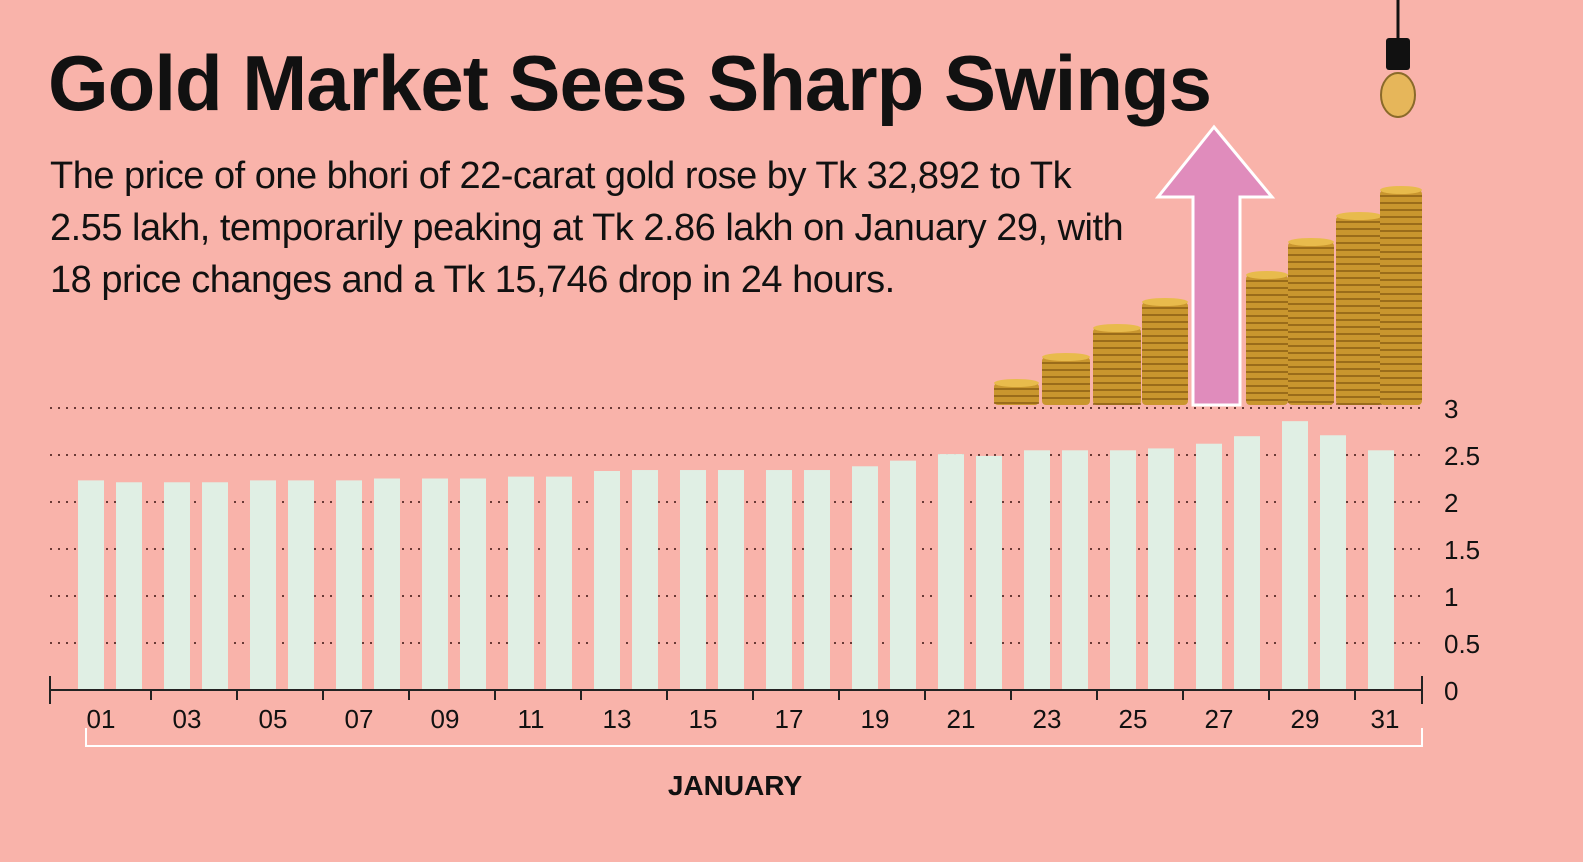  Describe the element at coordinates (187, 719) in the screenshot. I see `x-tick-label: 03` at that location.